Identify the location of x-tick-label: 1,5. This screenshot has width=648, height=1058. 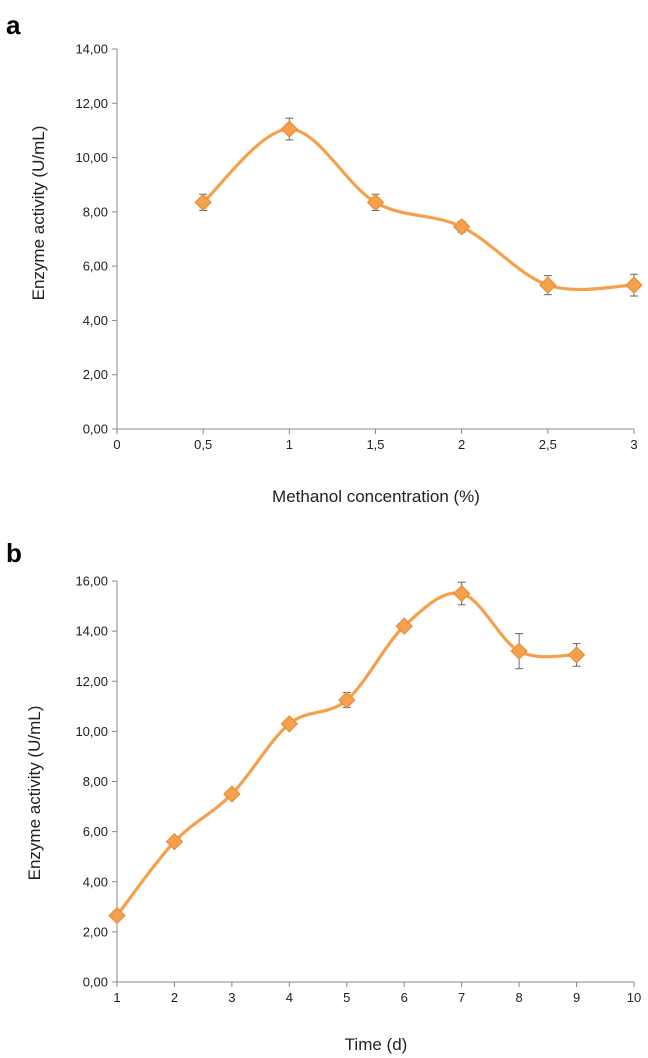
(375, 444).